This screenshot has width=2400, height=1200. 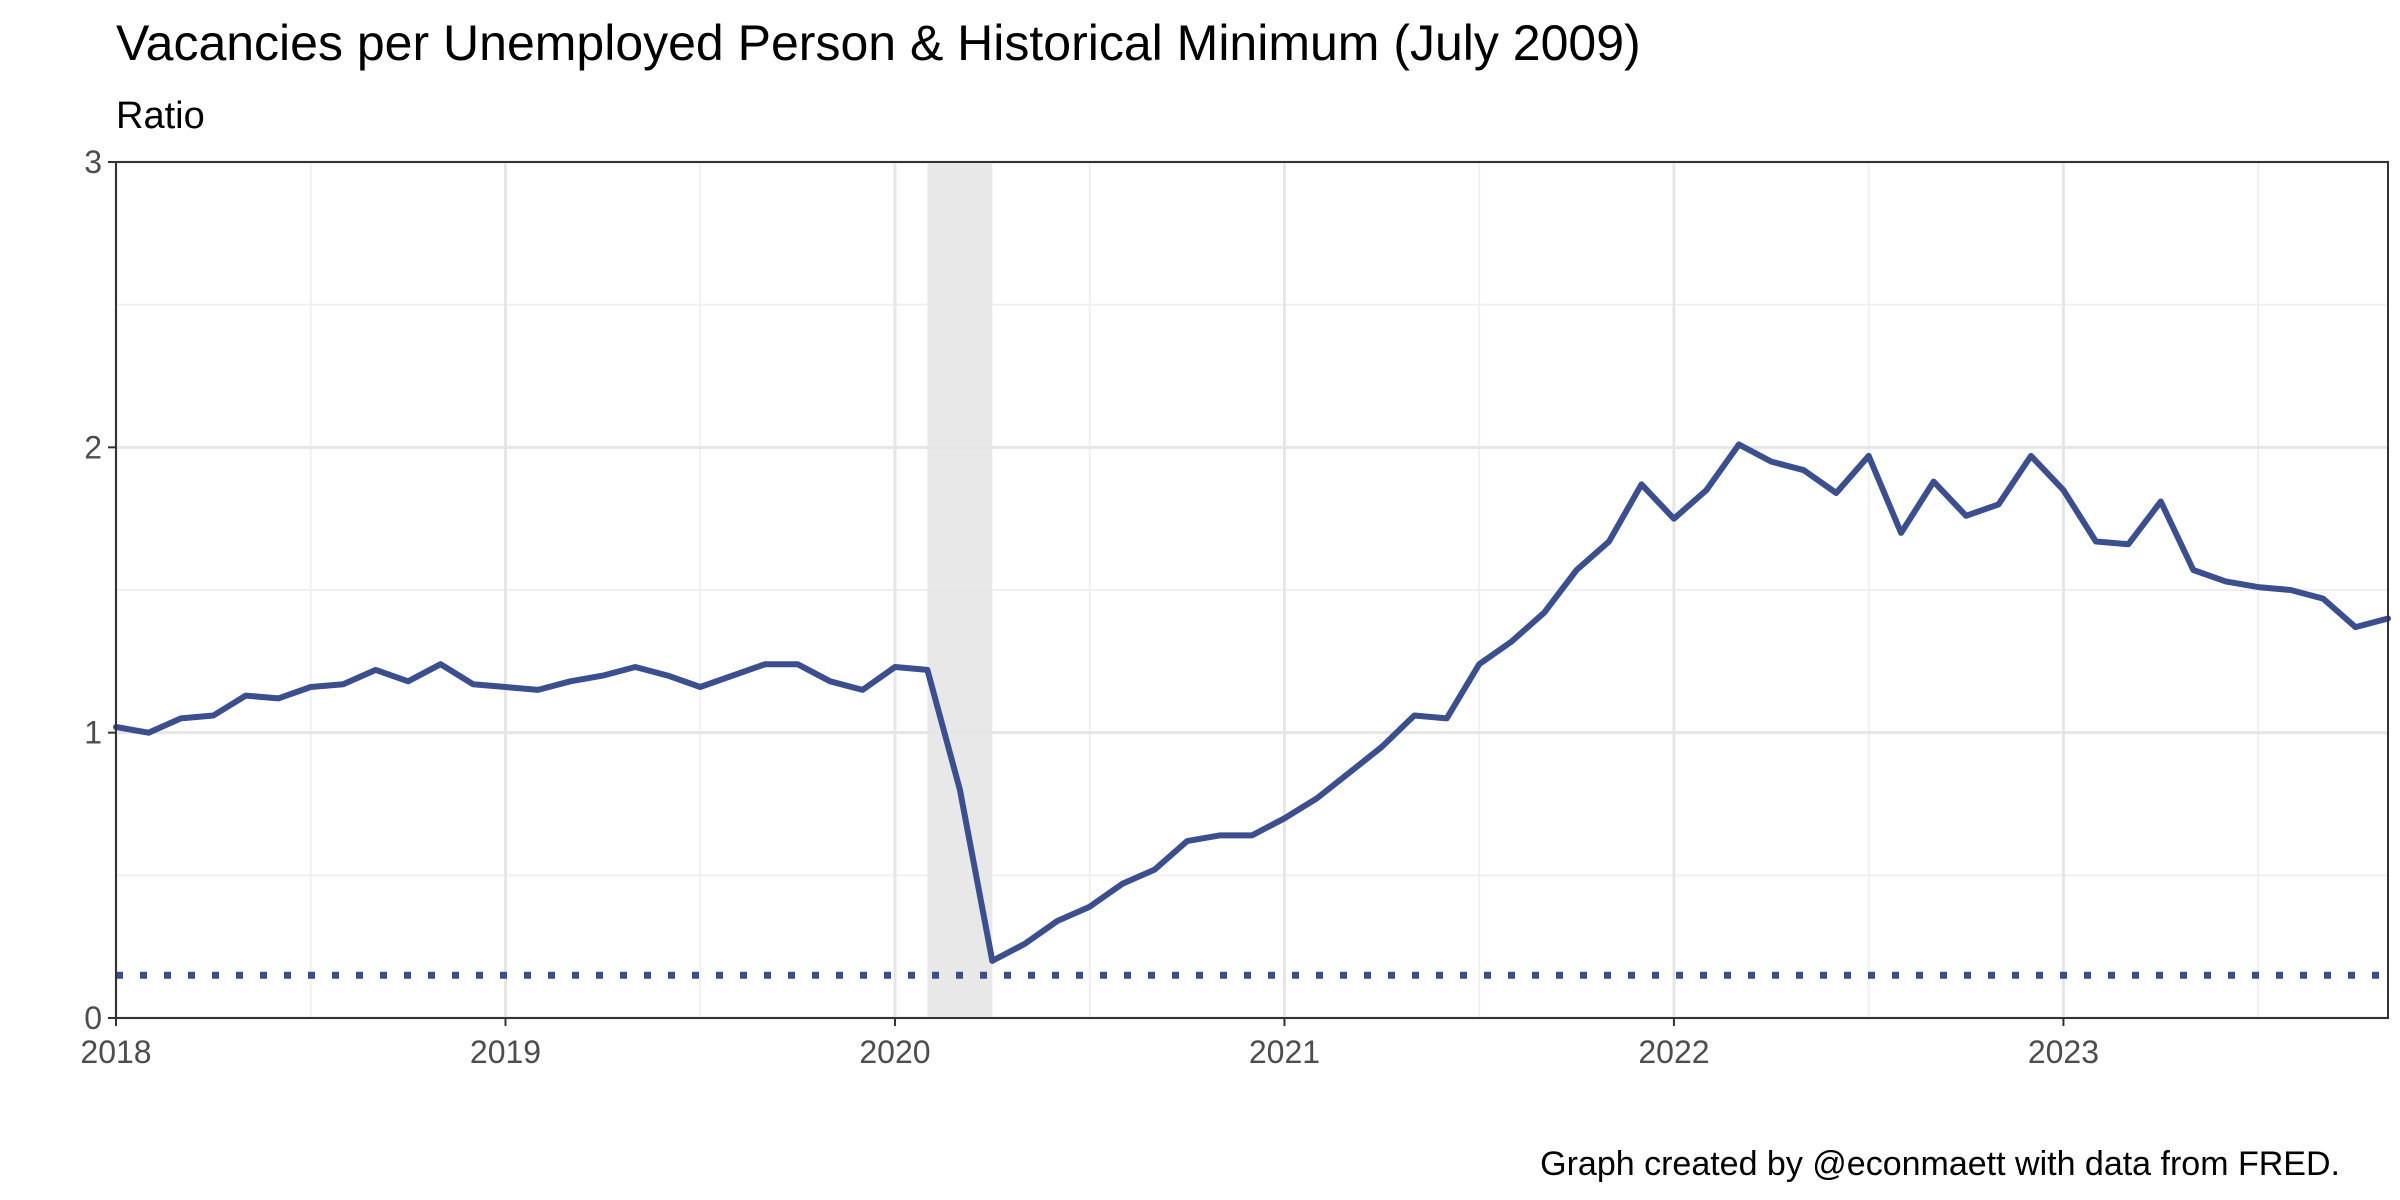 I want to click on x-tick-label: 2023, so click(x=2063, y=1052).